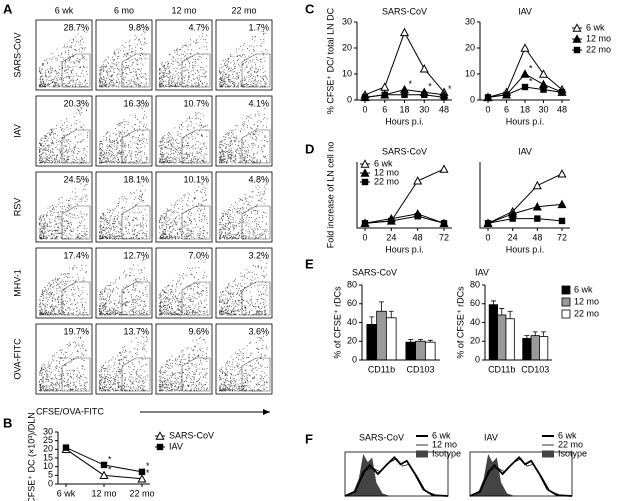 The image size is (628, 501). Describe the element at coordinates (404, 11) in the screenshot. I see `chart-title: SARS-CoV` at that location.